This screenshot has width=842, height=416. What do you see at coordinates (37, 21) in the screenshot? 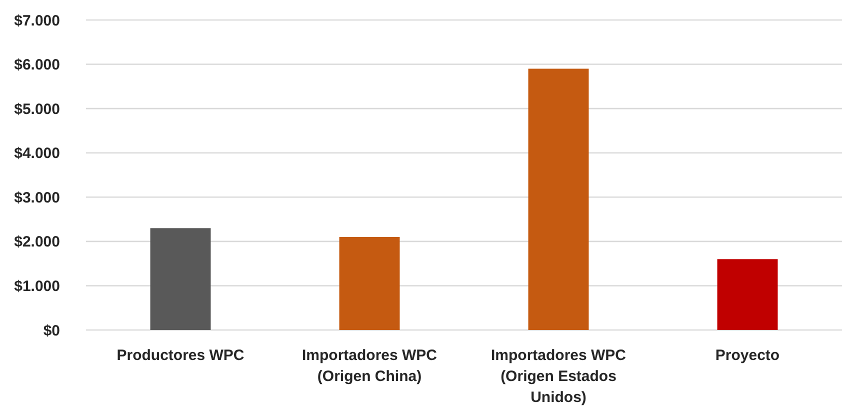
I see `y-tick-label: $7.000` at bounding box center [37, 21].